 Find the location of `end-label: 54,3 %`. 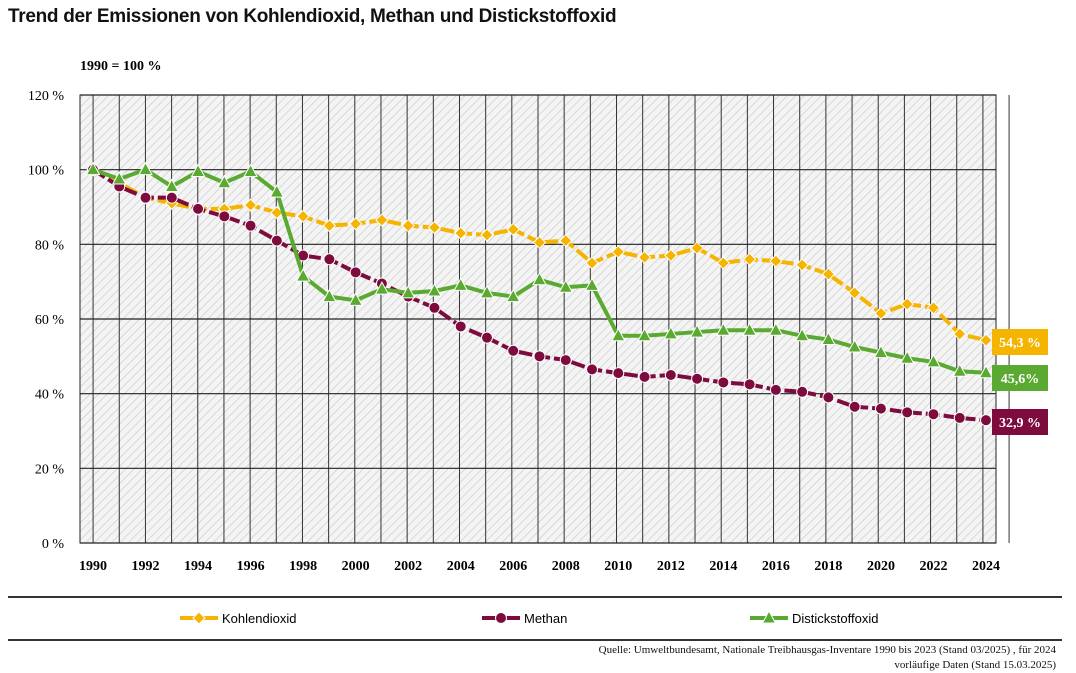

end-label: 54,3 % is located at coordinates (1020, 343).